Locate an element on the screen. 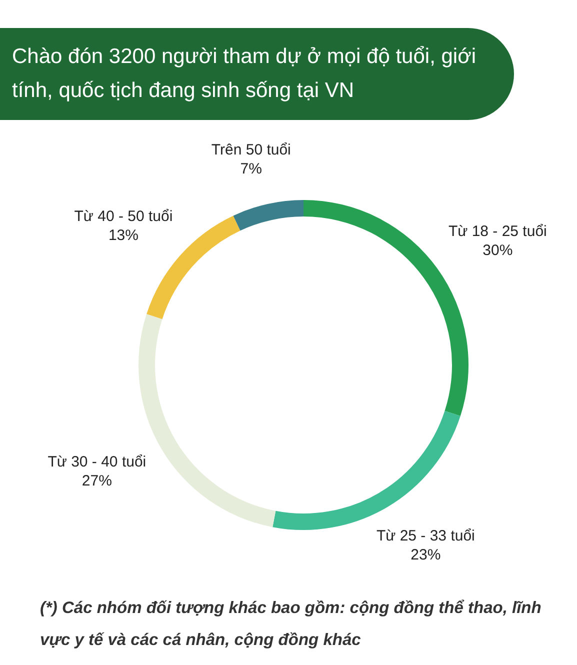  slice-label: Từ 25 - 33 tuổi is located at coordinates (425, 535).